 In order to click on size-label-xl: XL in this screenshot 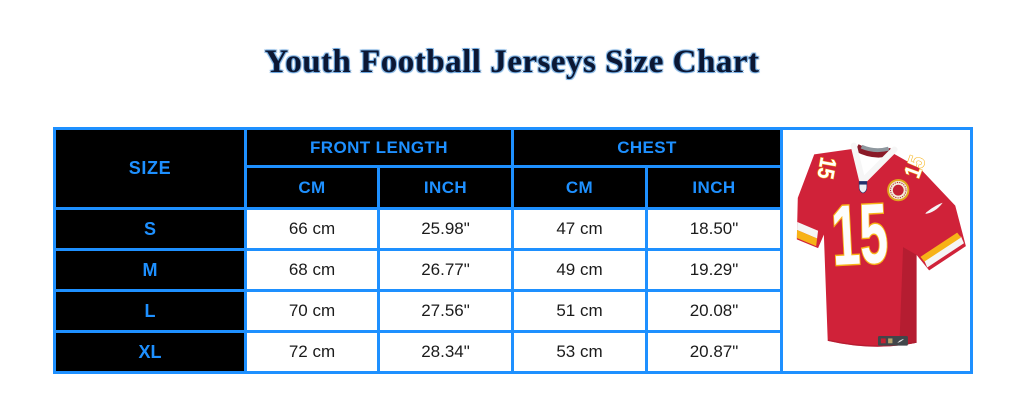, I will do `click(150, 352)`.